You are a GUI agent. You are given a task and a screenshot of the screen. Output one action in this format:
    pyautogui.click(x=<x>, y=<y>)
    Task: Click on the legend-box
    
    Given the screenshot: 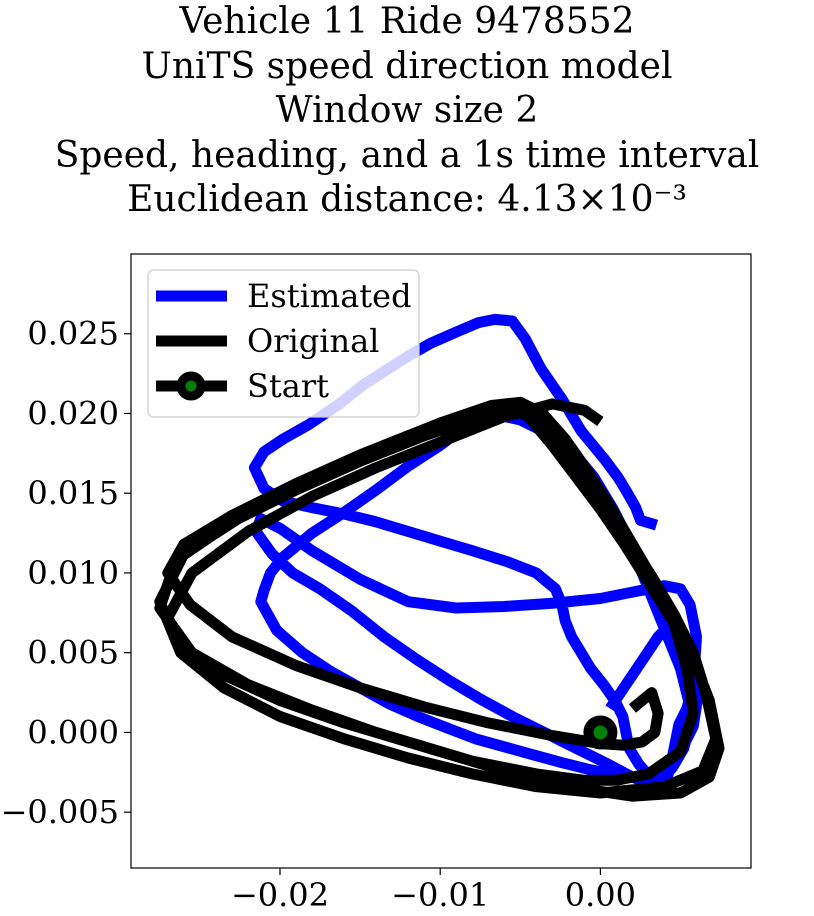 What is the action you would take?
    pyautogui.click(x=283, y=343)
    